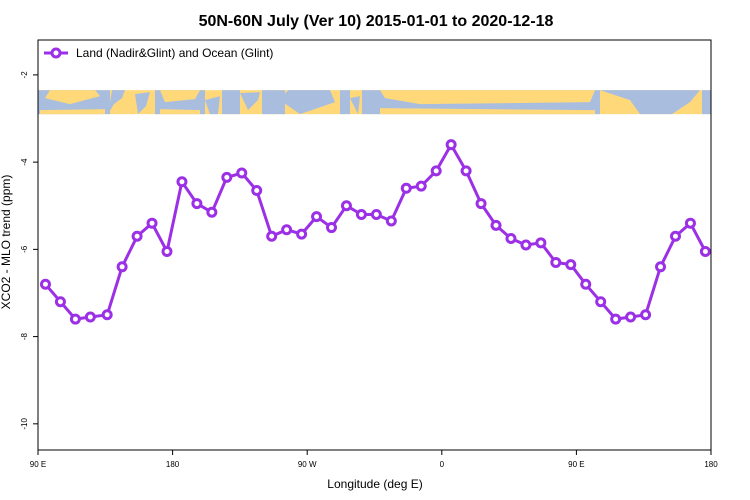 This screenshot has width=750, height=500. Describe the element at coordinates (24, 249) in the screenshot. I see `y-tick-label: -6` at that location.